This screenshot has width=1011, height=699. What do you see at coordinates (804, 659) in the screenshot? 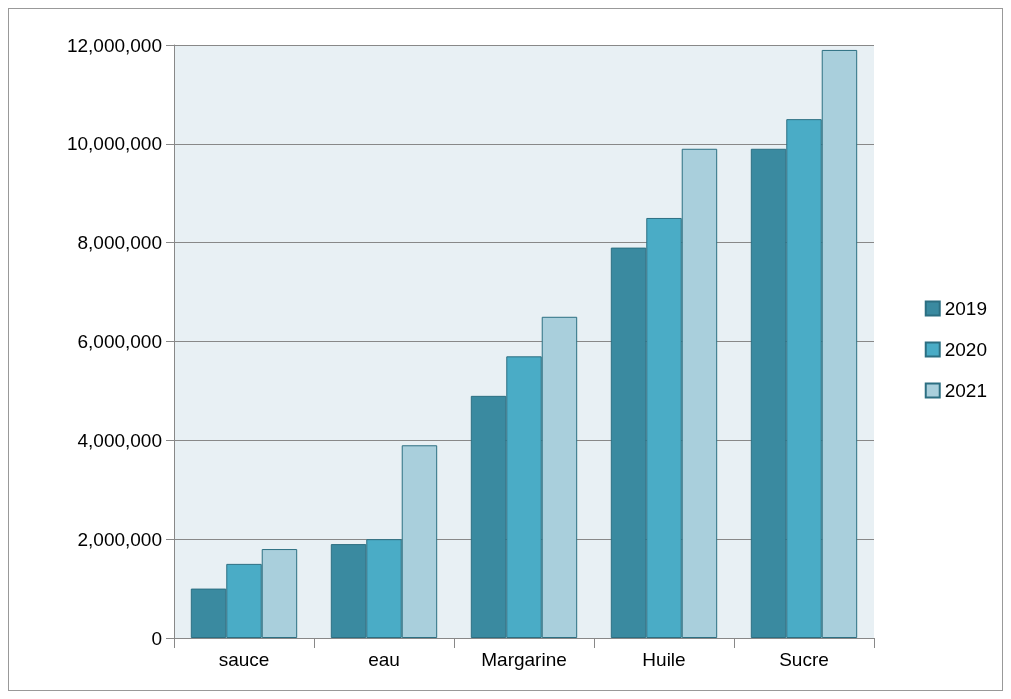
I see `x-tick-label: Sucre` at bounding box center [804, 659].